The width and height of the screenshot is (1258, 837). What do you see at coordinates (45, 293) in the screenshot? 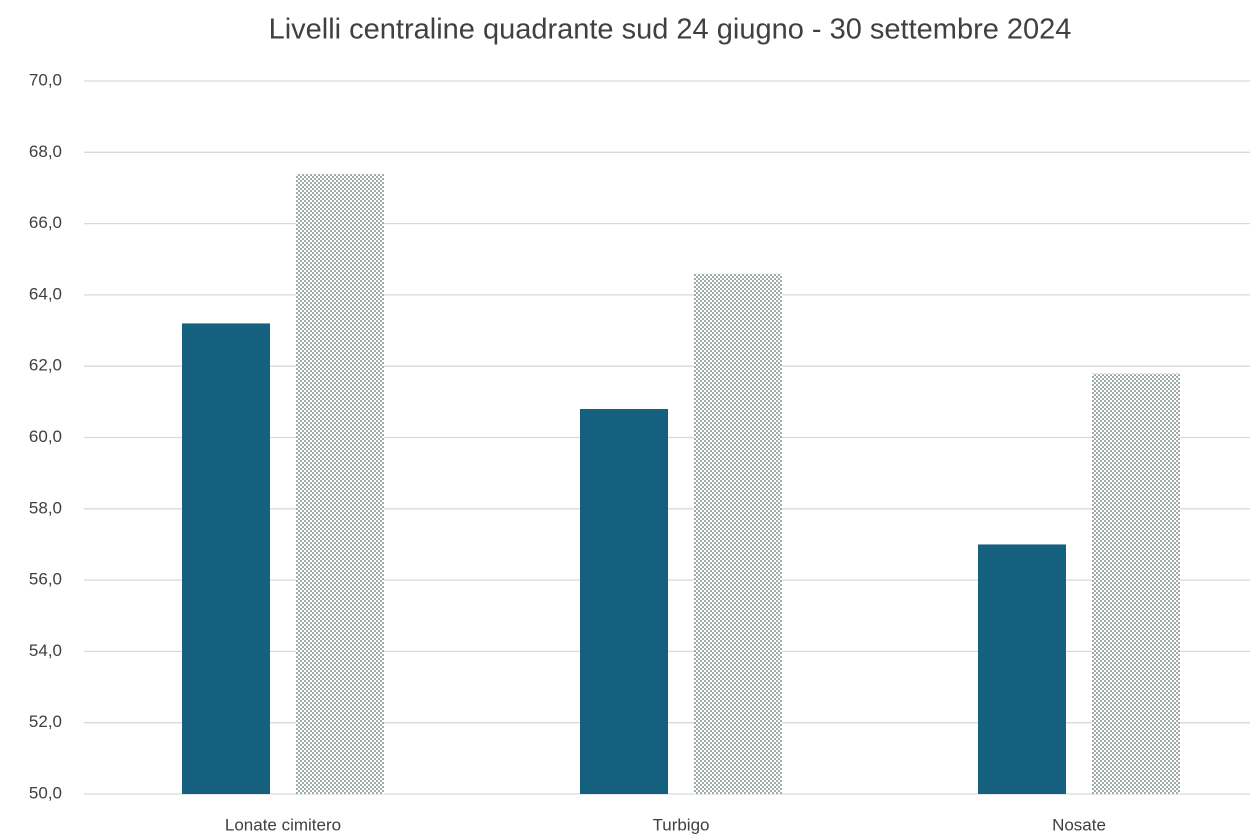
I see `y-tick-label: 64,0` at bounding box center [45, 293].